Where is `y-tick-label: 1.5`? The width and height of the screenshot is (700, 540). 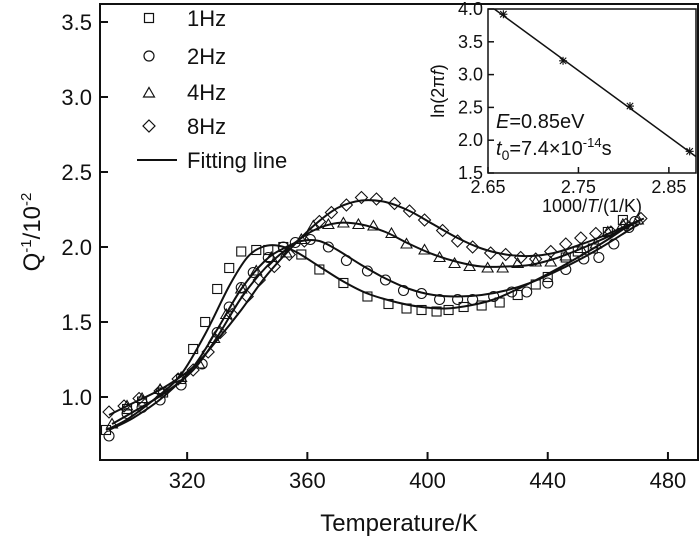 y-tick-label: 1.5 is located at coordinates (76, 322).